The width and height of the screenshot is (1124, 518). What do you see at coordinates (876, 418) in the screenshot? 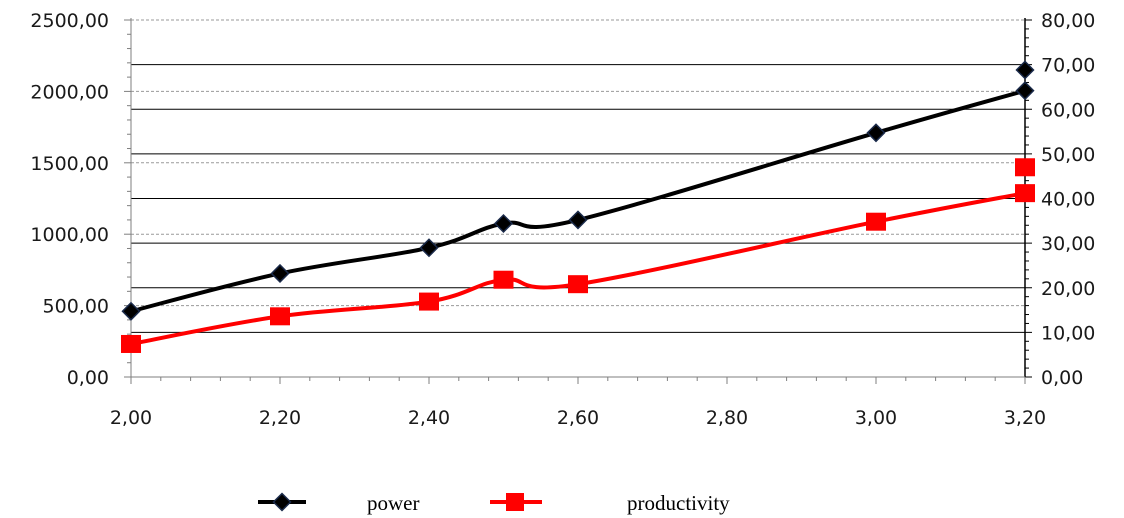
I see `x-tick-label: 3,00` at bounding box center [876, 418].